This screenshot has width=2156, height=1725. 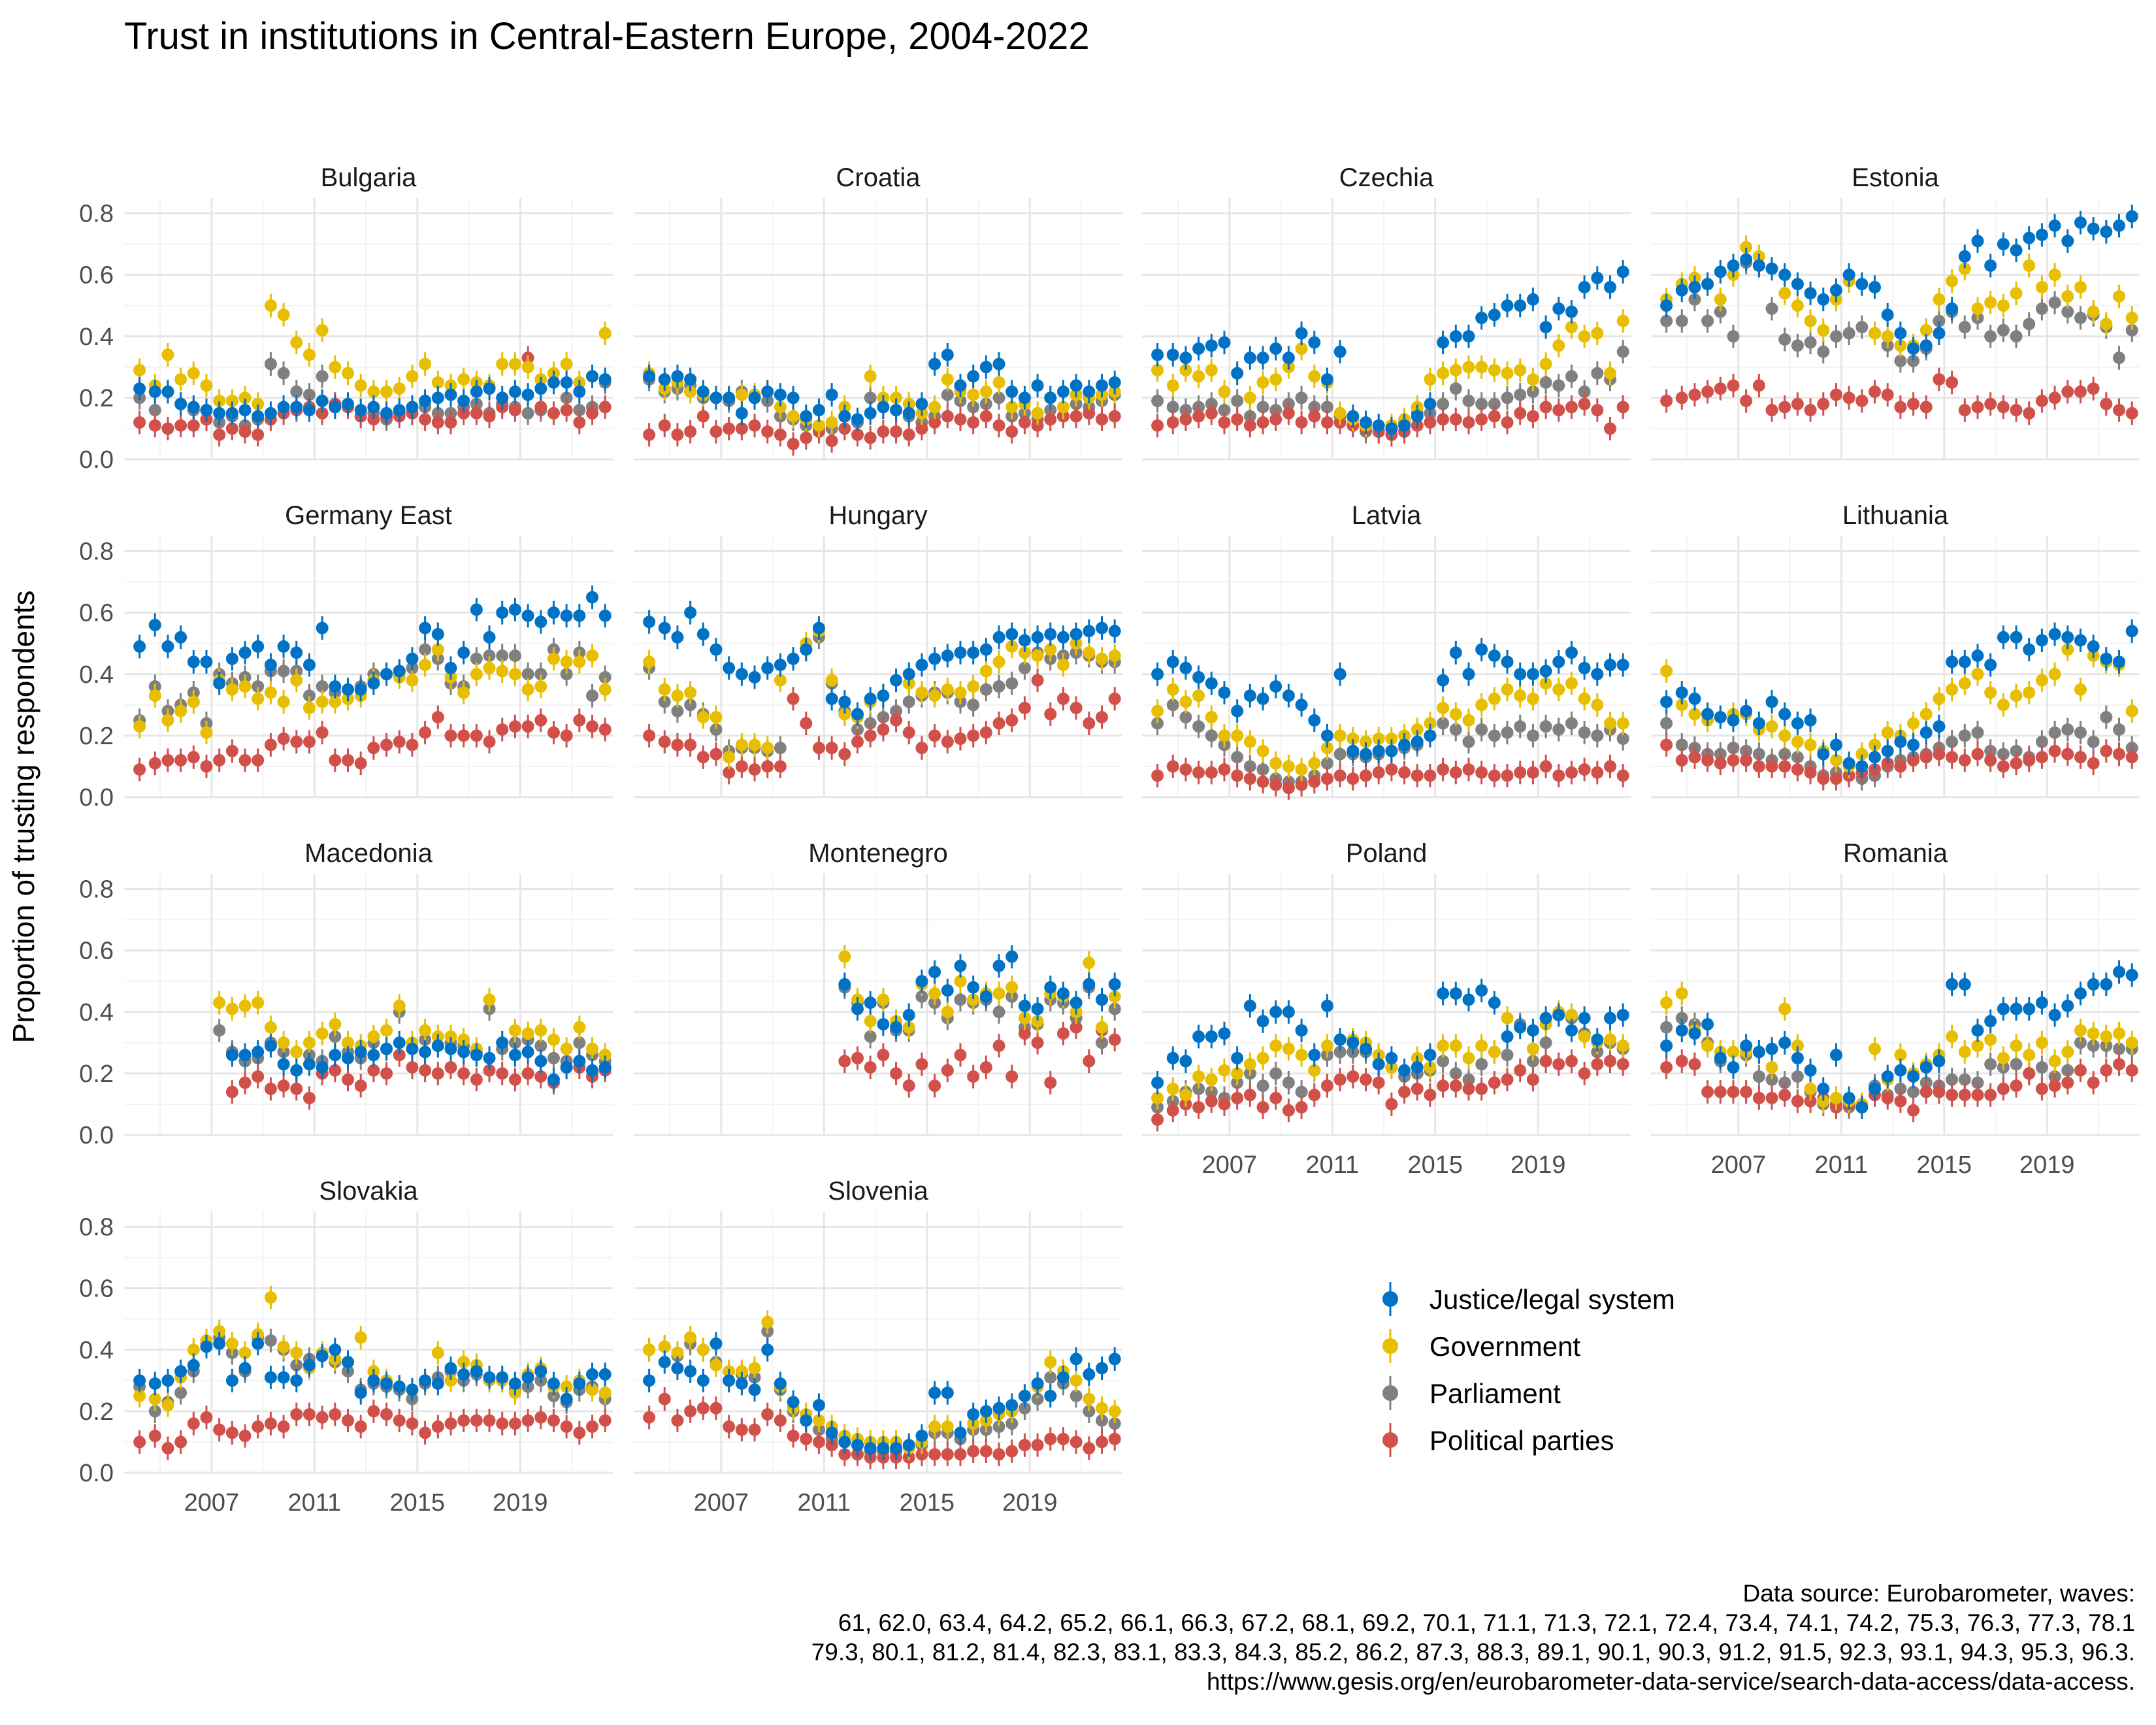 I want to click on y-tick-label: 0.6, so click(x=96, y=951).